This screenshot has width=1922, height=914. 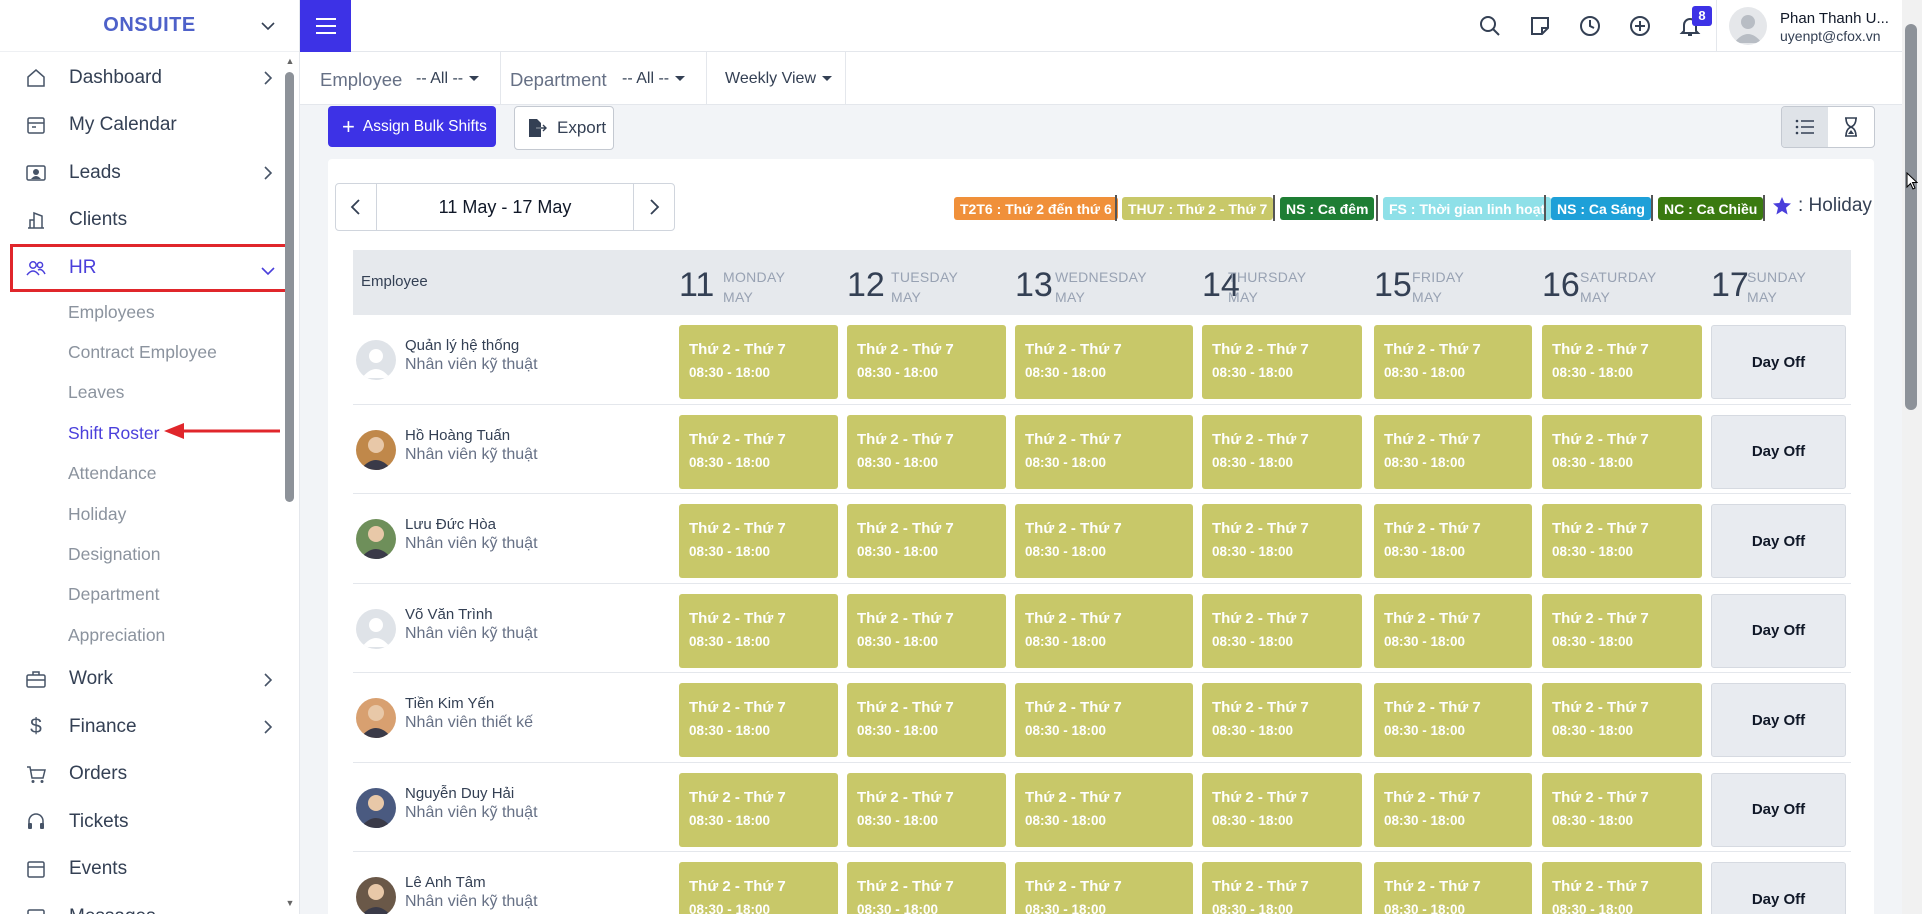 What do you see at coordinates (149, 680) in the screenshot?
I see `sidebar-item-work: Work` at bounding box center [149, 680].